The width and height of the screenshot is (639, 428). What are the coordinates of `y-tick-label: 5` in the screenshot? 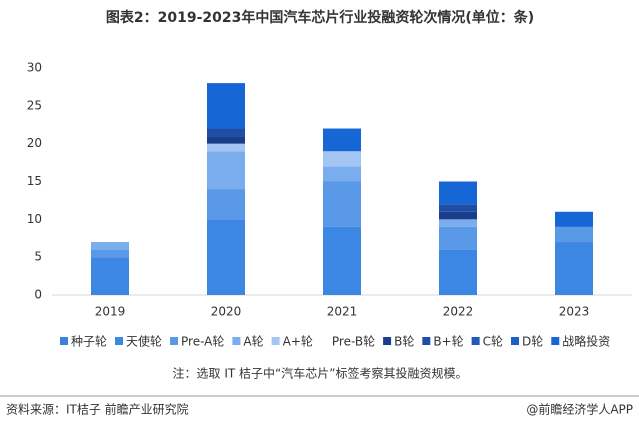 It's located at (38, 257).